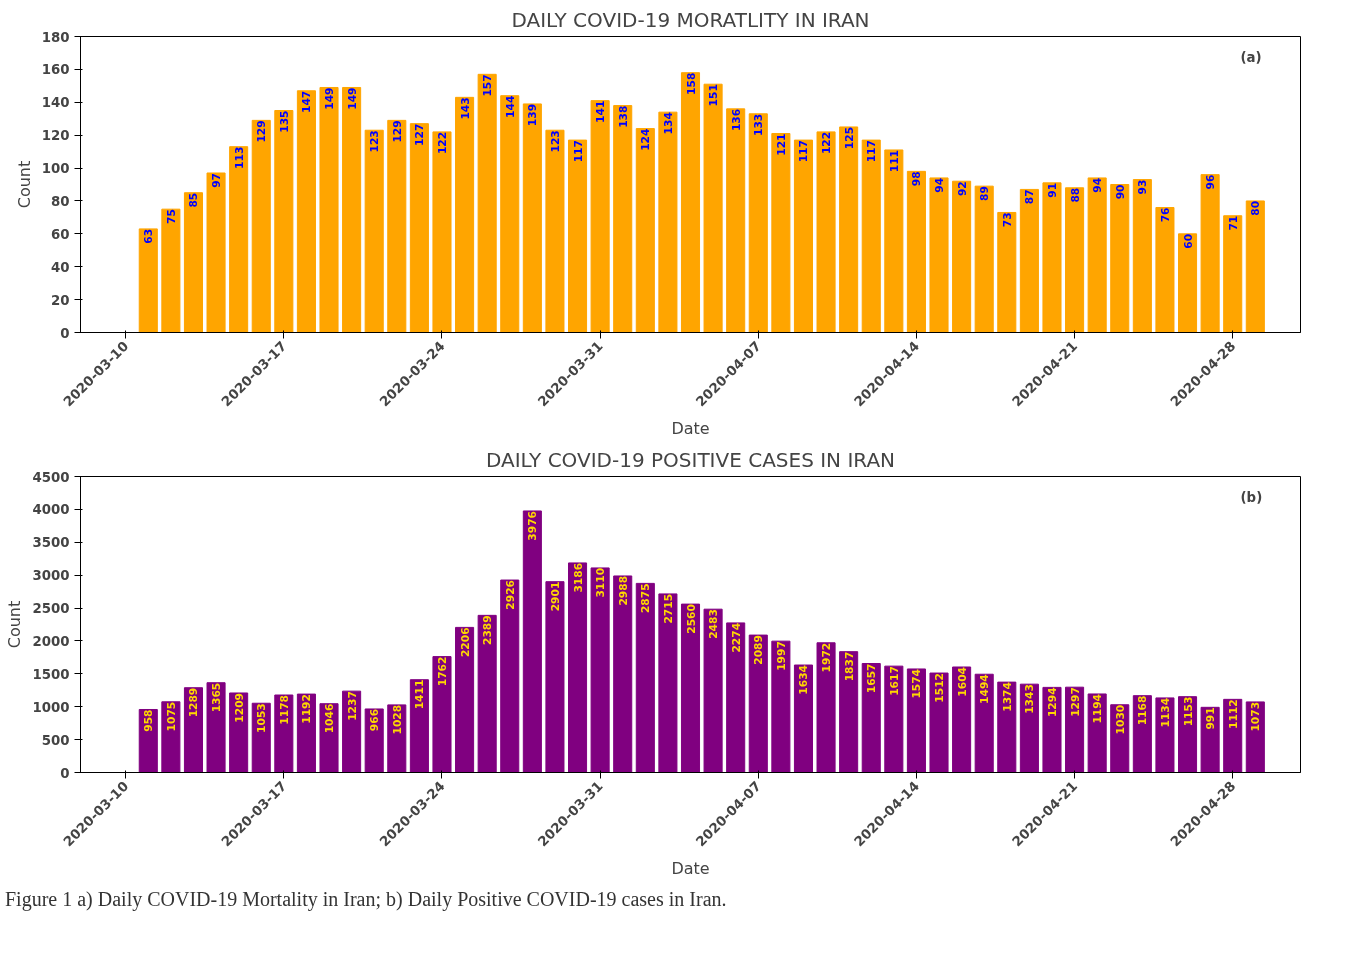  I want to click on data-label: 151, so click(714, 95).